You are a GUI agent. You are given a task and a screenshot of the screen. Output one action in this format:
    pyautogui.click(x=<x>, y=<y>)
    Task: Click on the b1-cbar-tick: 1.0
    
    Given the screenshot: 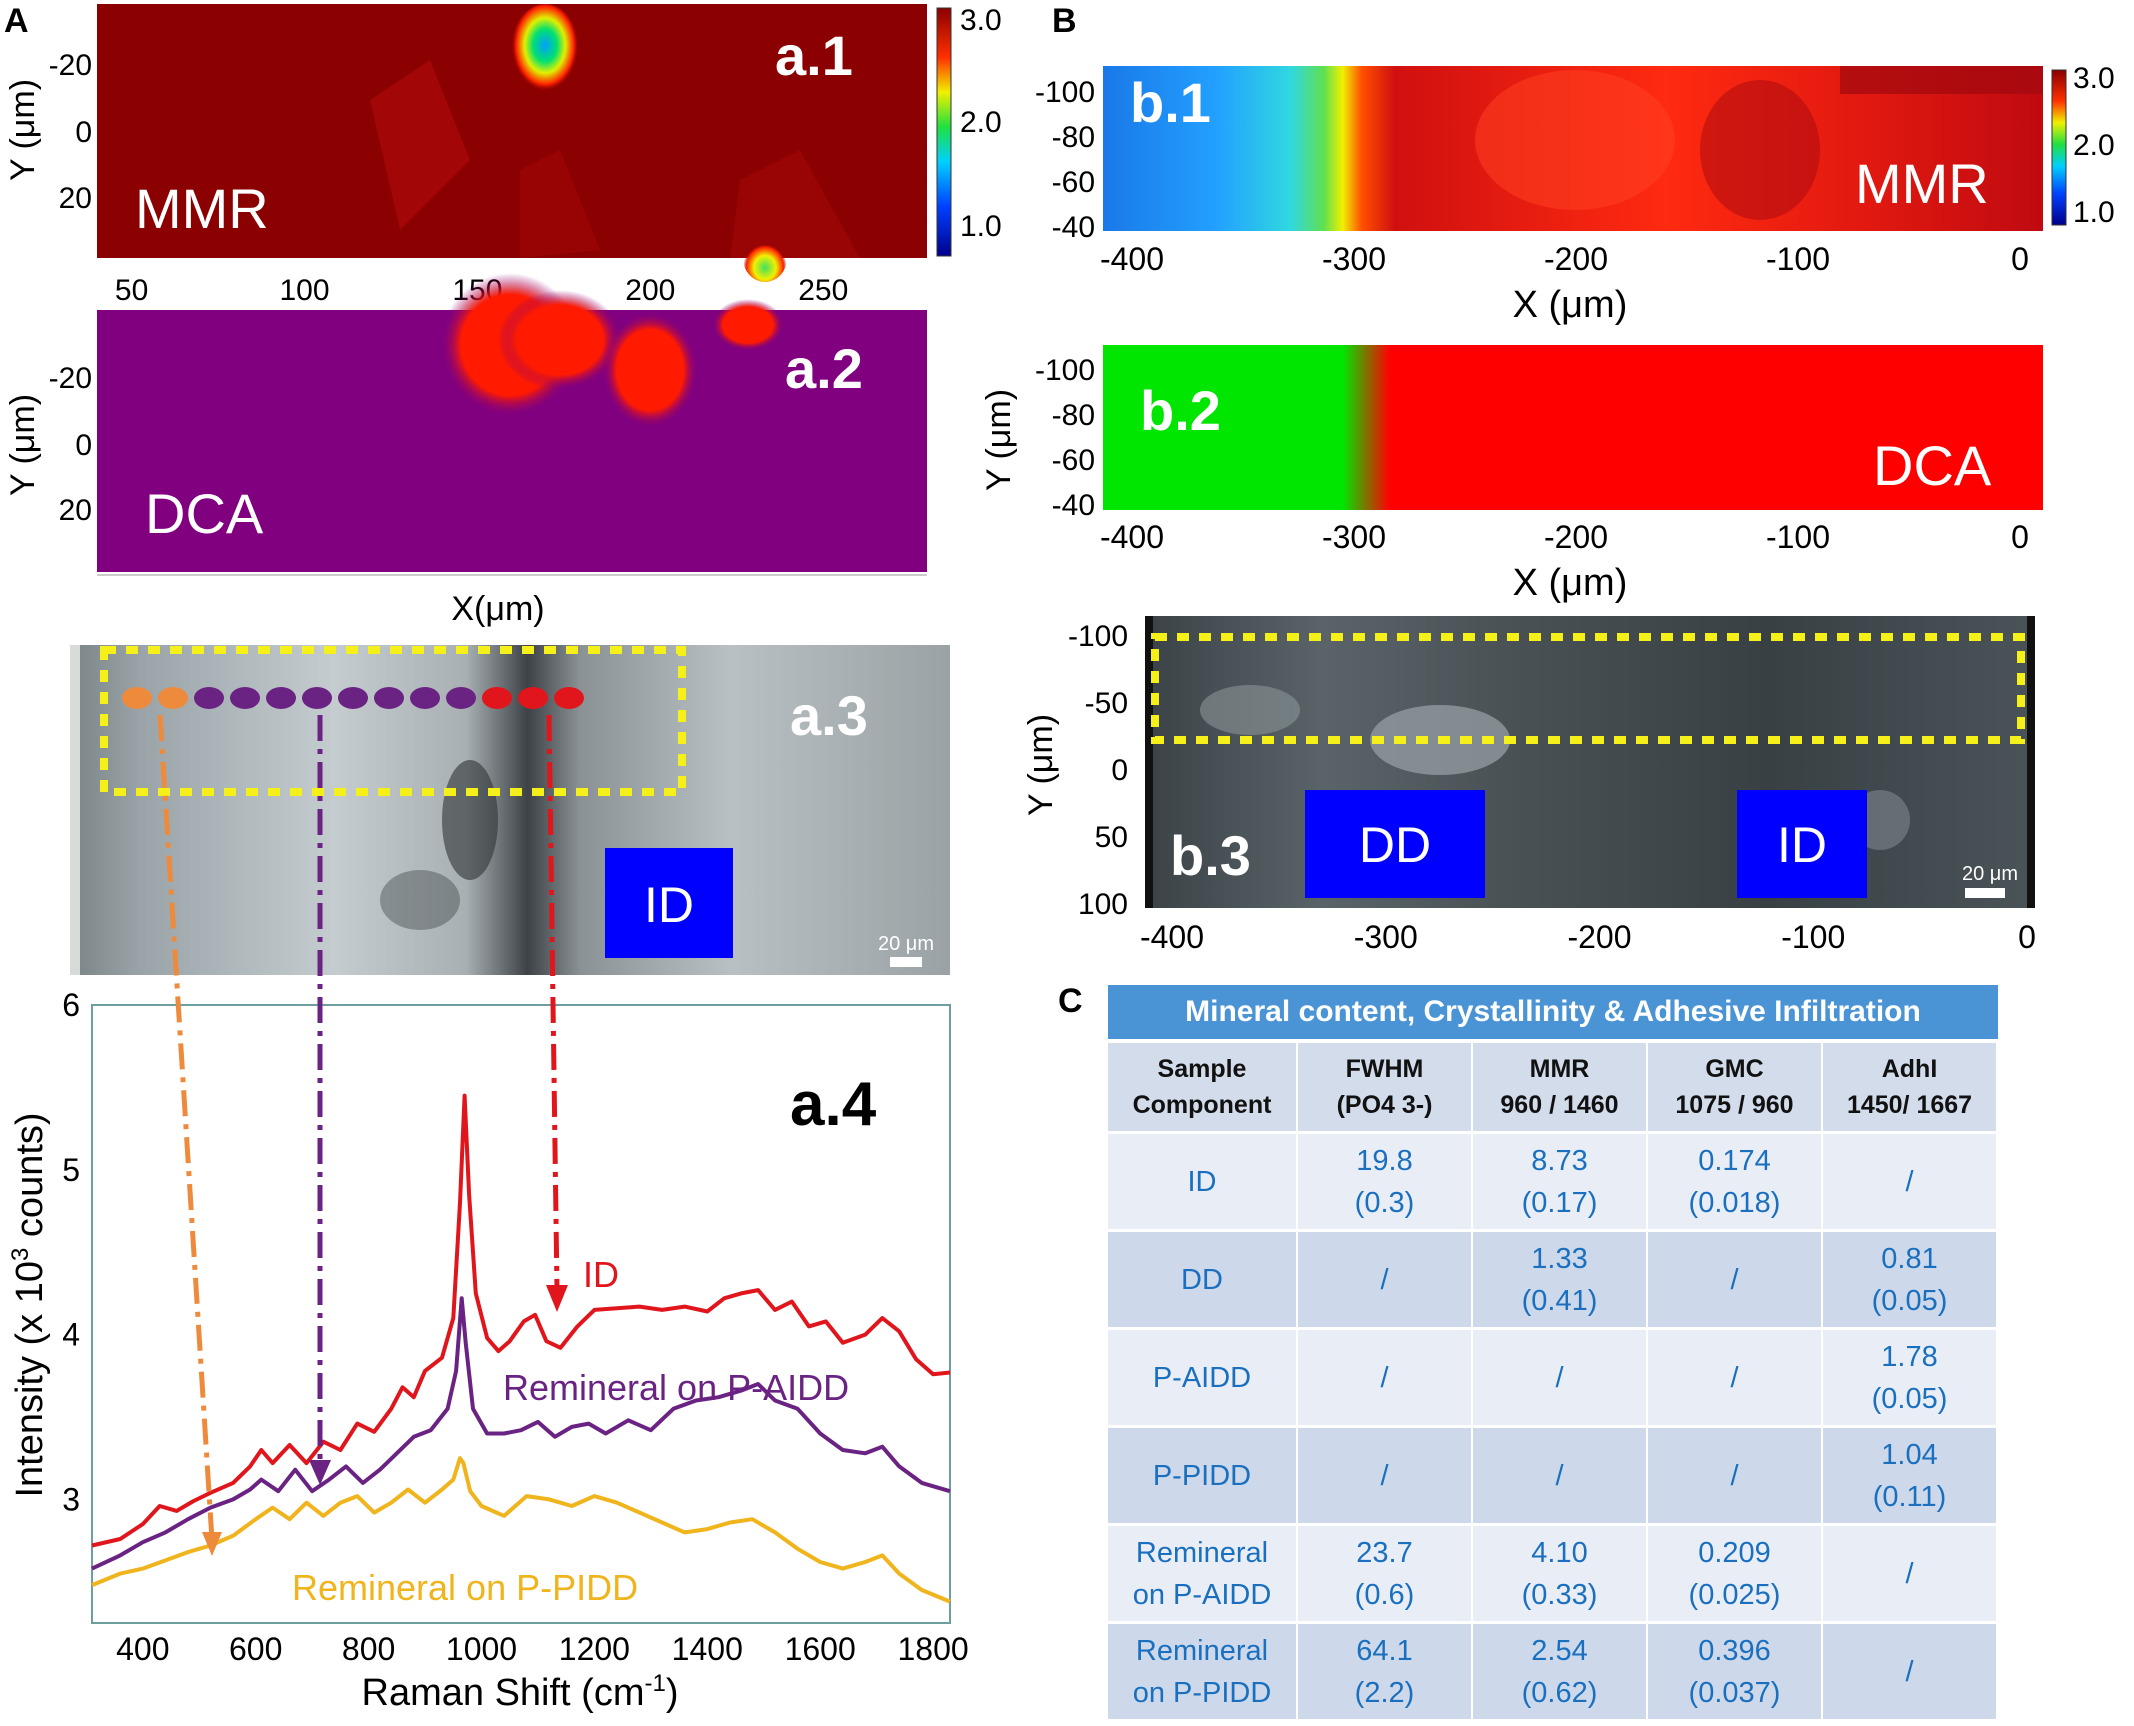 What is the action you would take?
    pyautogui.click(x=2094, y=212)
    